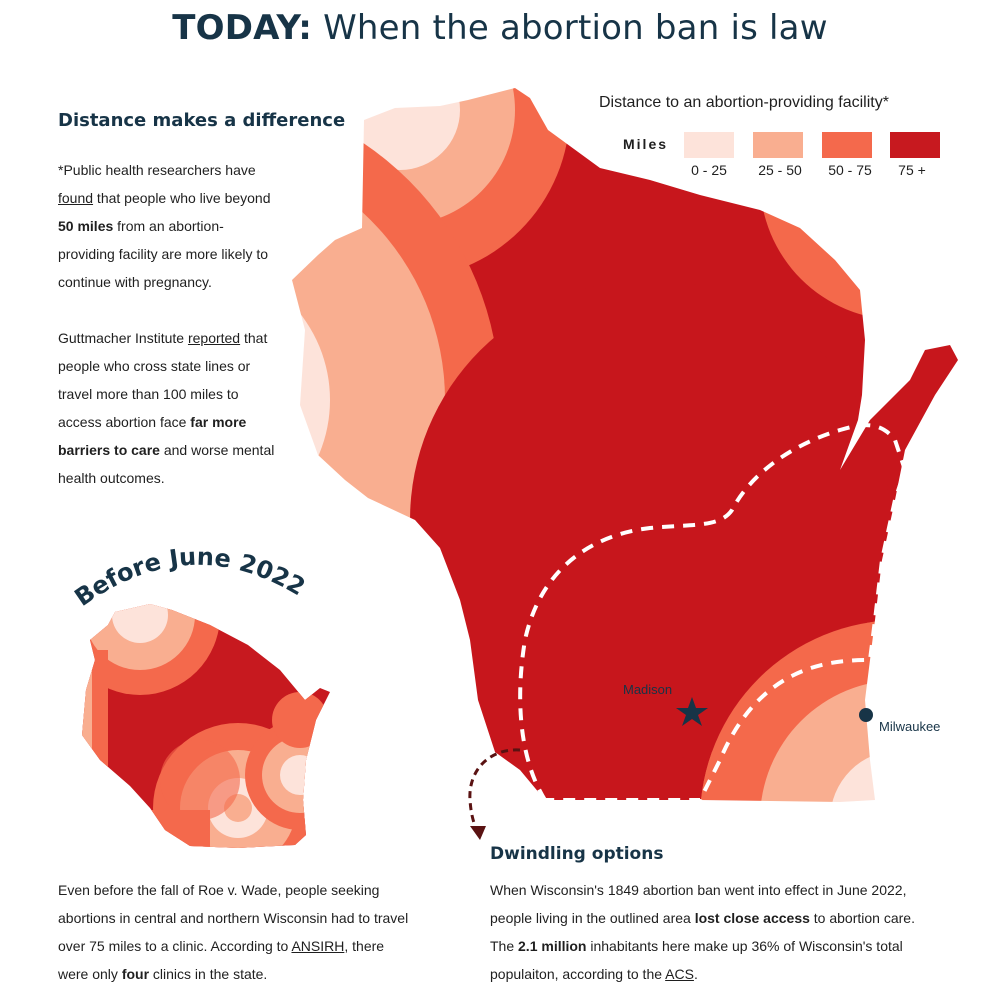 The image size is (1000, 1000). I want to click on p1-a: *Public health researchers have, so click(157, 170).